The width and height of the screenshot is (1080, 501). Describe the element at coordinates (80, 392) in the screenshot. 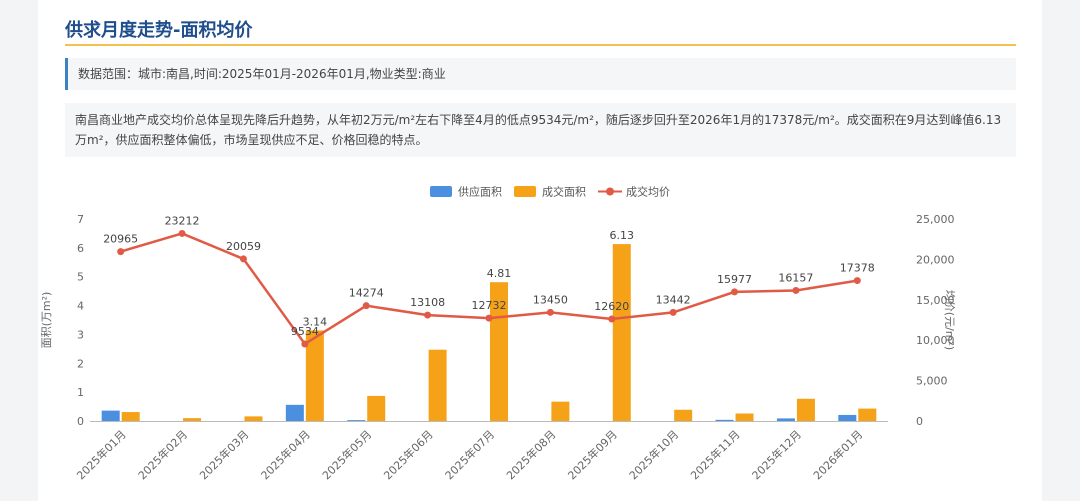

I see `left-tick-label: 1` at that location.